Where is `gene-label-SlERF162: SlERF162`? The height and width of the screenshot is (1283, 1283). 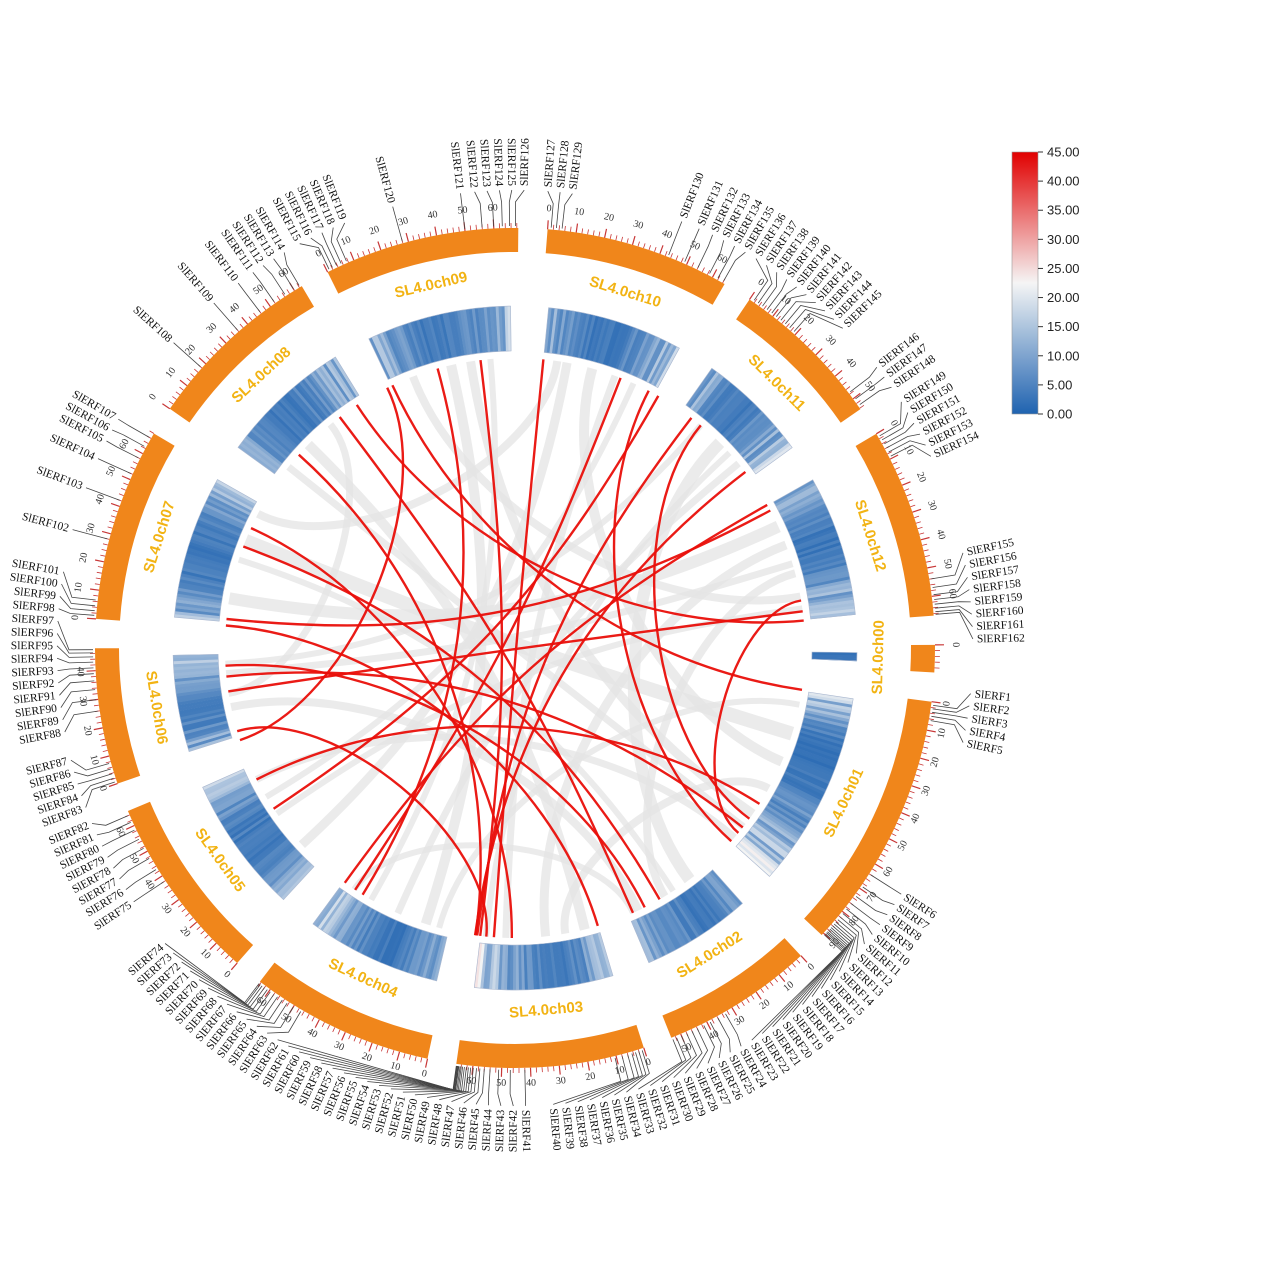
gene-label-SlERF162: SlERF162 is located at coordinates (1001, 638).